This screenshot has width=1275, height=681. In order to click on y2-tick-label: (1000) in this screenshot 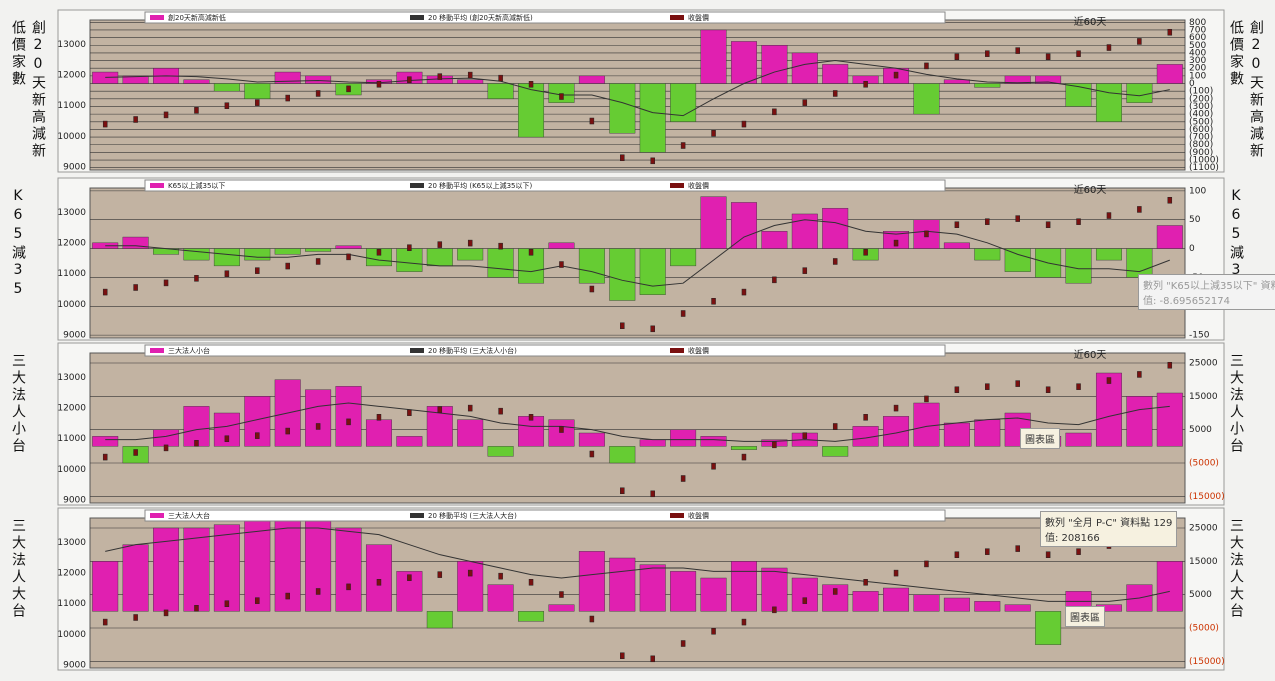, I will do `click(1204, 161)`.